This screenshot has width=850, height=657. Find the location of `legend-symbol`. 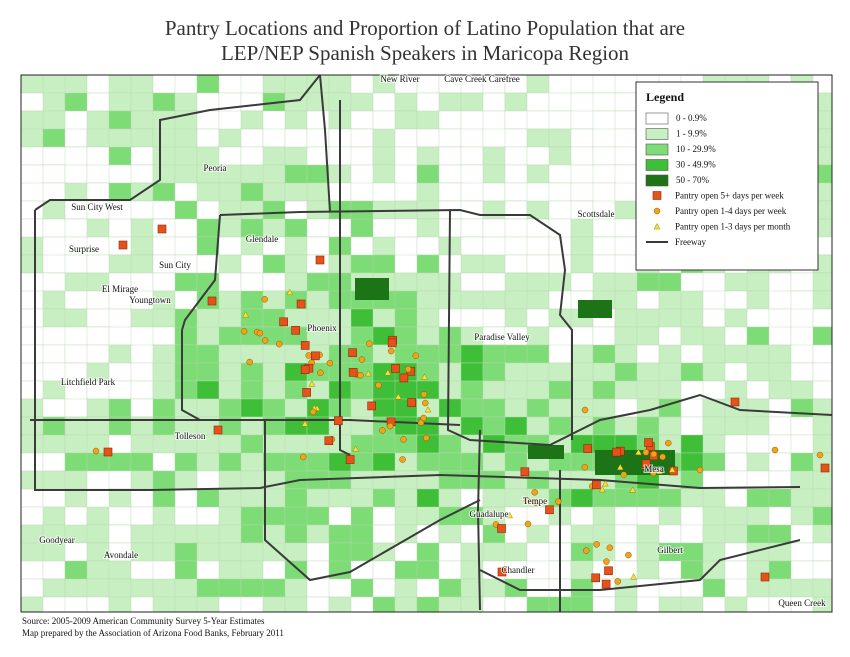

legend-symbol is located at coordinates (657, 226).